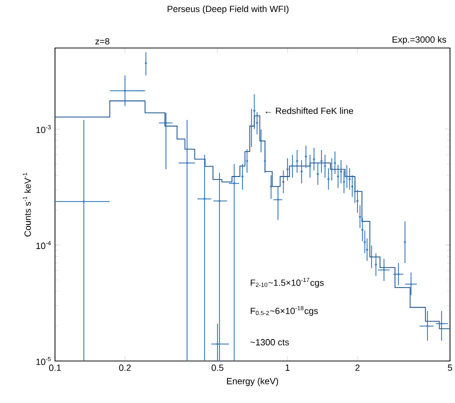 Image resolution: width=455 pixels, height=403 pixels. What do you see at coordinates (228, 10) in the screenshot?
I see `chart-title: Perseus (Deep Field with WFI)` at bounding box center [228, 10].